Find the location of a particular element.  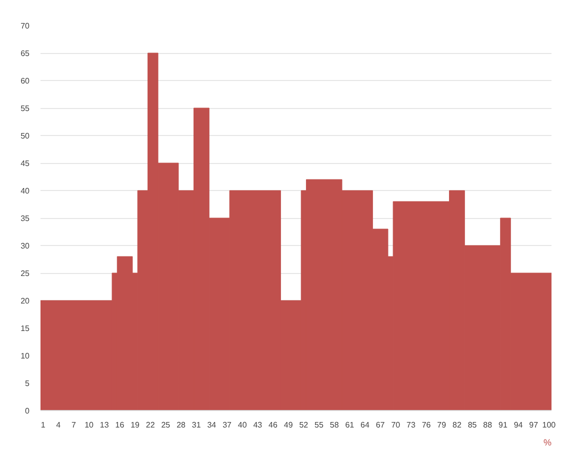

y-tick-label: 60 is located at coordinates (25, 81).